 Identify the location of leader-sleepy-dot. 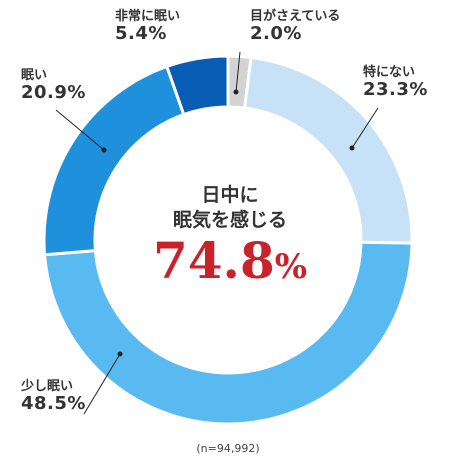
(104, 150).